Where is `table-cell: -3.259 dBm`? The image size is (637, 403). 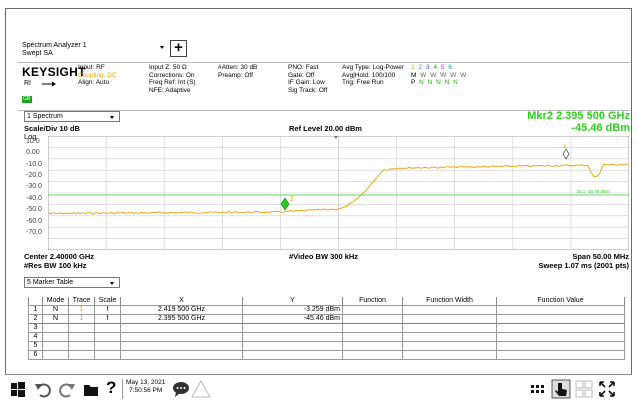 table-cell: -3.259 dBm is located at coordinates (292, 310).